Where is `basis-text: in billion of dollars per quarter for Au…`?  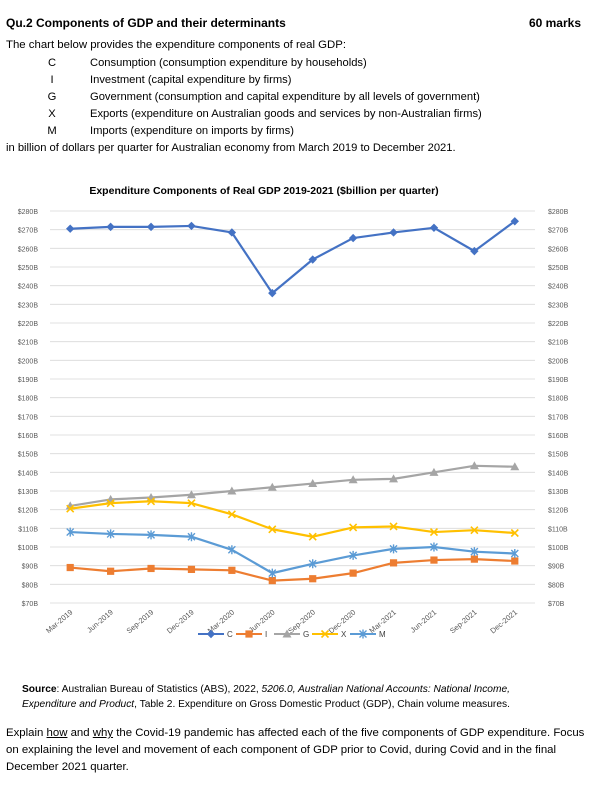 basis-text: in billion of dollars per quarter for Au… is located at coordinates (231, 148).